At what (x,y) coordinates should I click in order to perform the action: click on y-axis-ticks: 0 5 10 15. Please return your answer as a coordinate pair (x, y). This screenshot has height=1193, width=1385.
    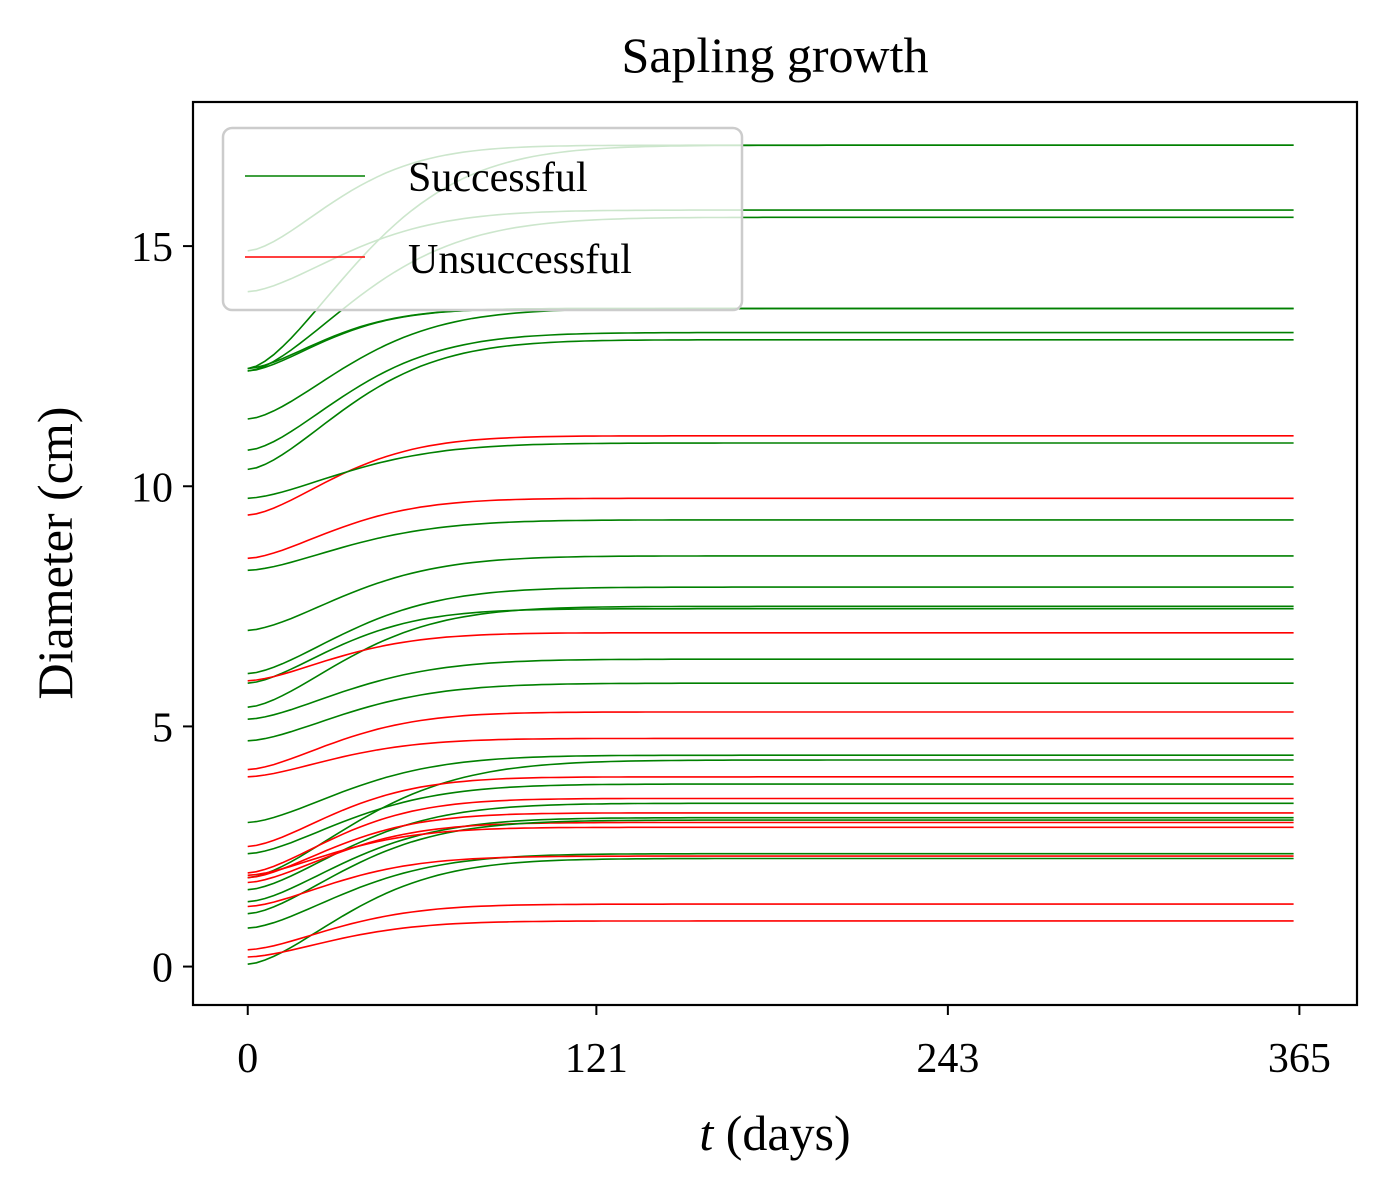
    Looking at the image, I should click on (162, 608).